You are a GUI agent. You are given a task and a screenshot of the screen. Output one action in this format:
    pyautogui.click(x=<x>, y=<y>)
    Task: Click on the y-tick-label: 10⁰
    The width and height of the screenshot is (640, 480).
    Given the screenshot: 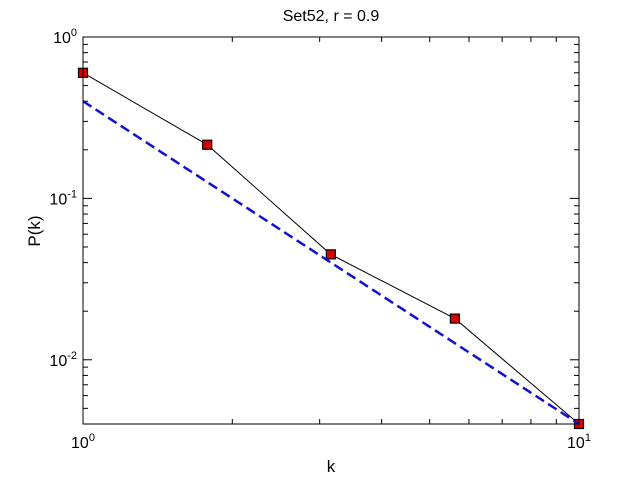 What is the action you would take?
    pyautogui.click(x=65, y=37)
    